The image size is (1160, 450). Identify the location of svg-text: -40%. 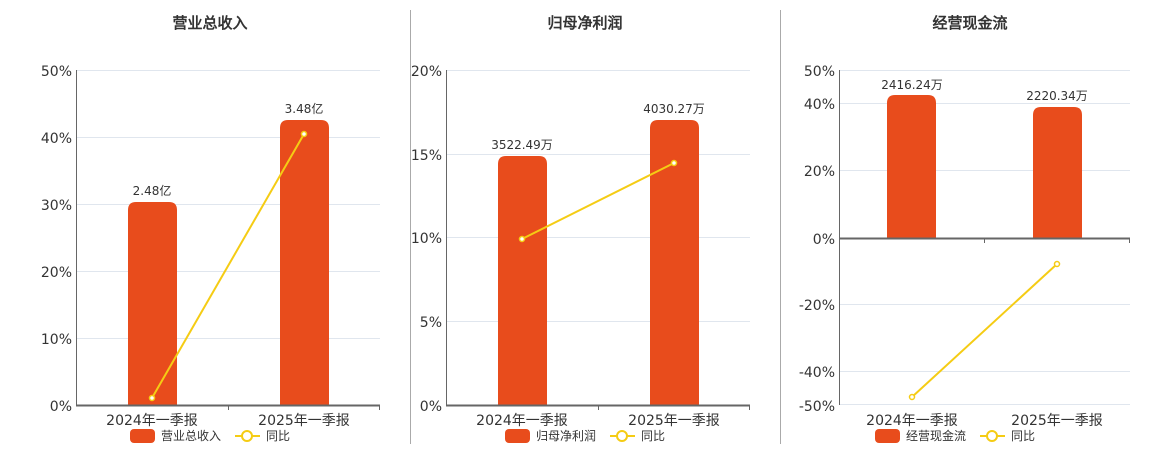
(817, 373).